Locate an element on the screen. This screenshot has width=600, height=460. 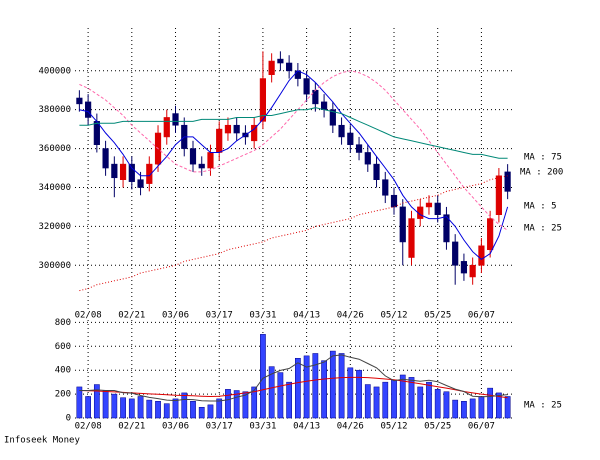
x-tick-label: 03/31 is located at coordinates (262, 316).